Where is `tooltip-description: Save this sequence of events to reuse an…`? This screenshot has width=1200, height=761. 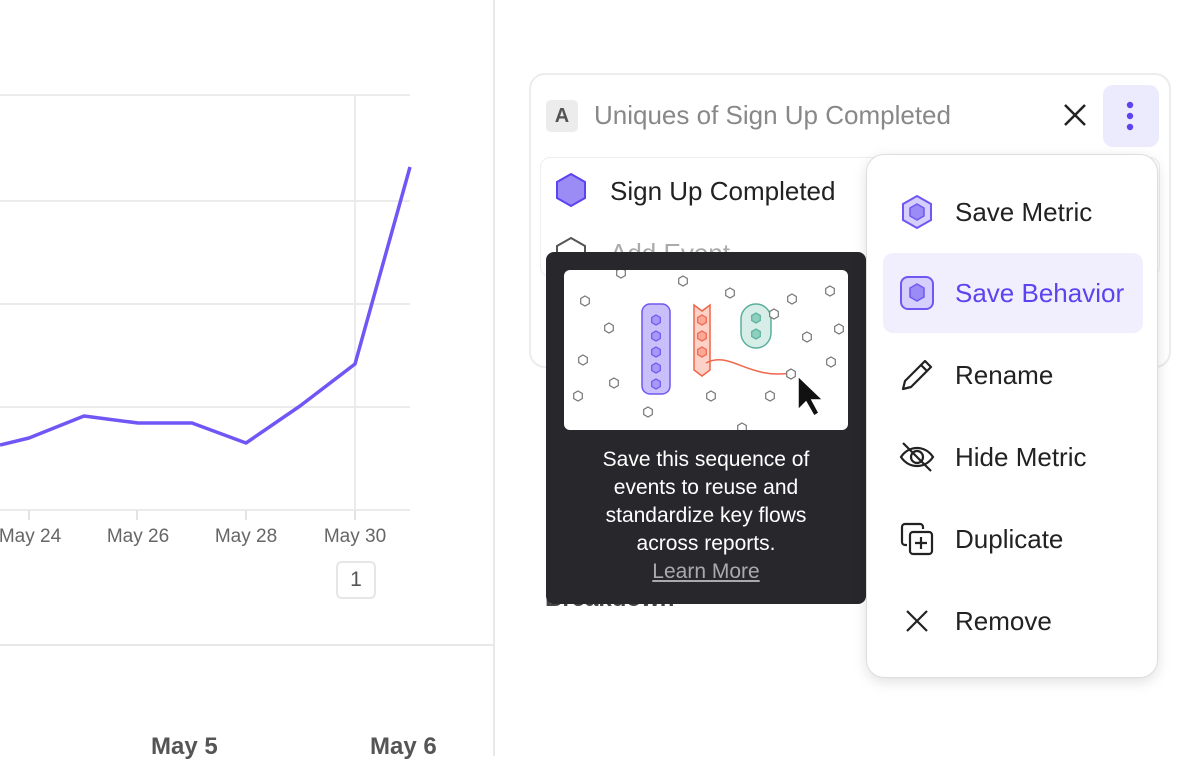
tooltip-description: Save this sequence of events to reuse an… is located at coordinates (706, 501).